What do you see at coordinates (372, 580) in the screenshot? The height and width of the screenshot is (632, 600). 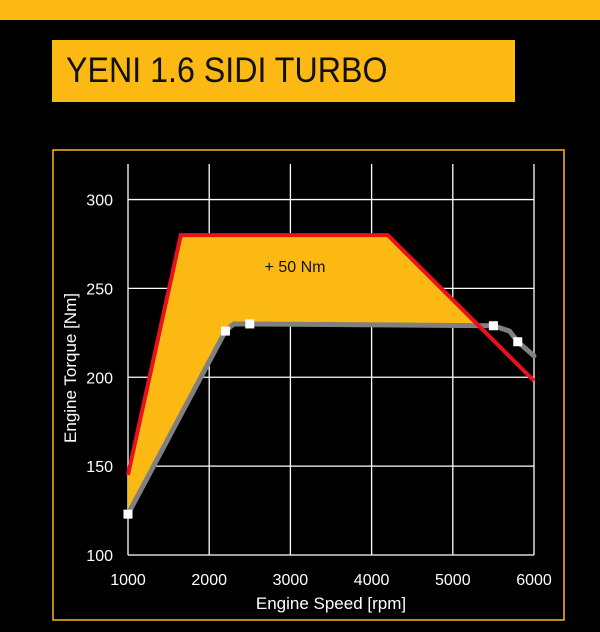 I see `x-tick-label: 4000` at bounding box center [372, 580].